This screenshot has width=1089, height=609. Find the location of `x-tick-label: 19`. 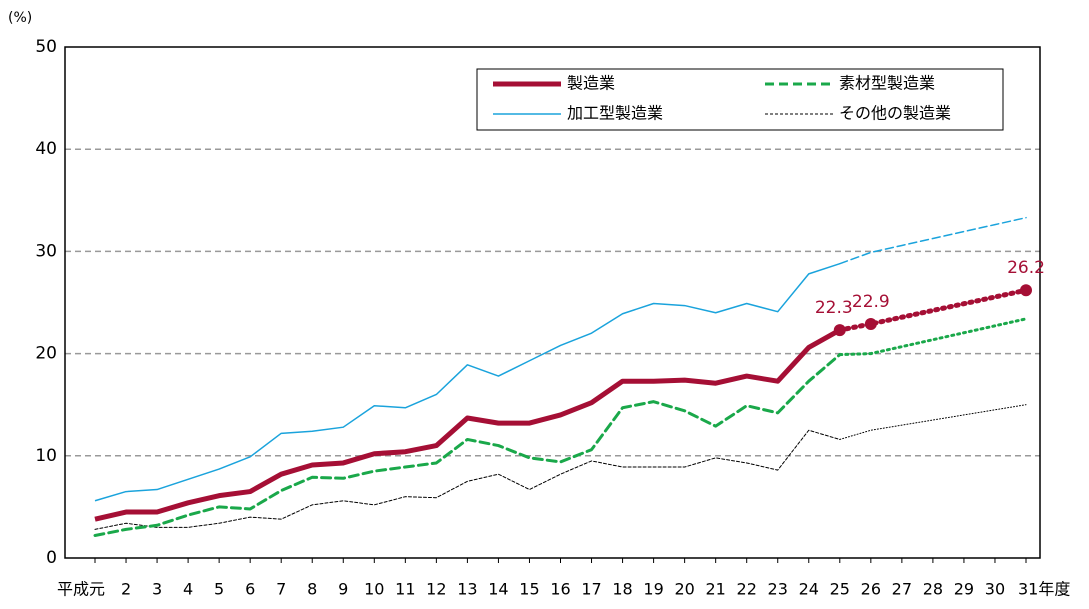

x-tick-label: 19 is located at coordinates (653, 589).